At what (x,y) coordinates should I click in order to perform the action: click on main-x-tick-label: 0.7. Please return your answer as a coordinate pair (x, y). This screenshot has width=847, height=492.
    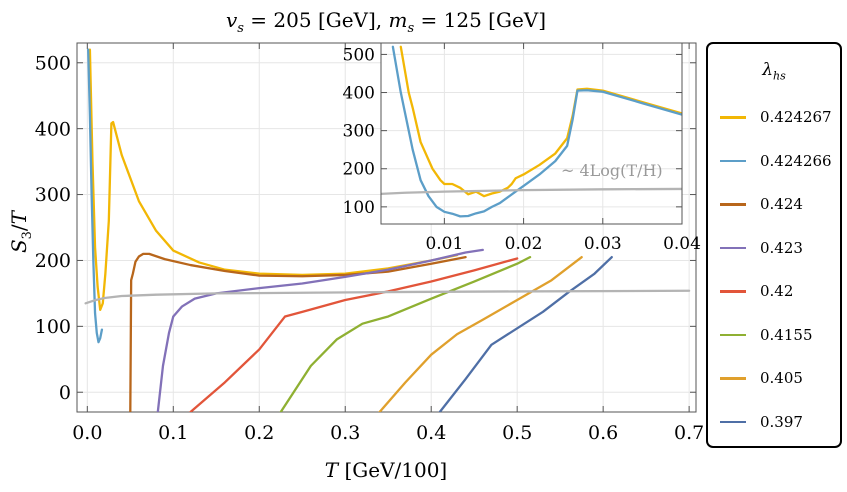
    Looking at the image, I should click on (689, 433).